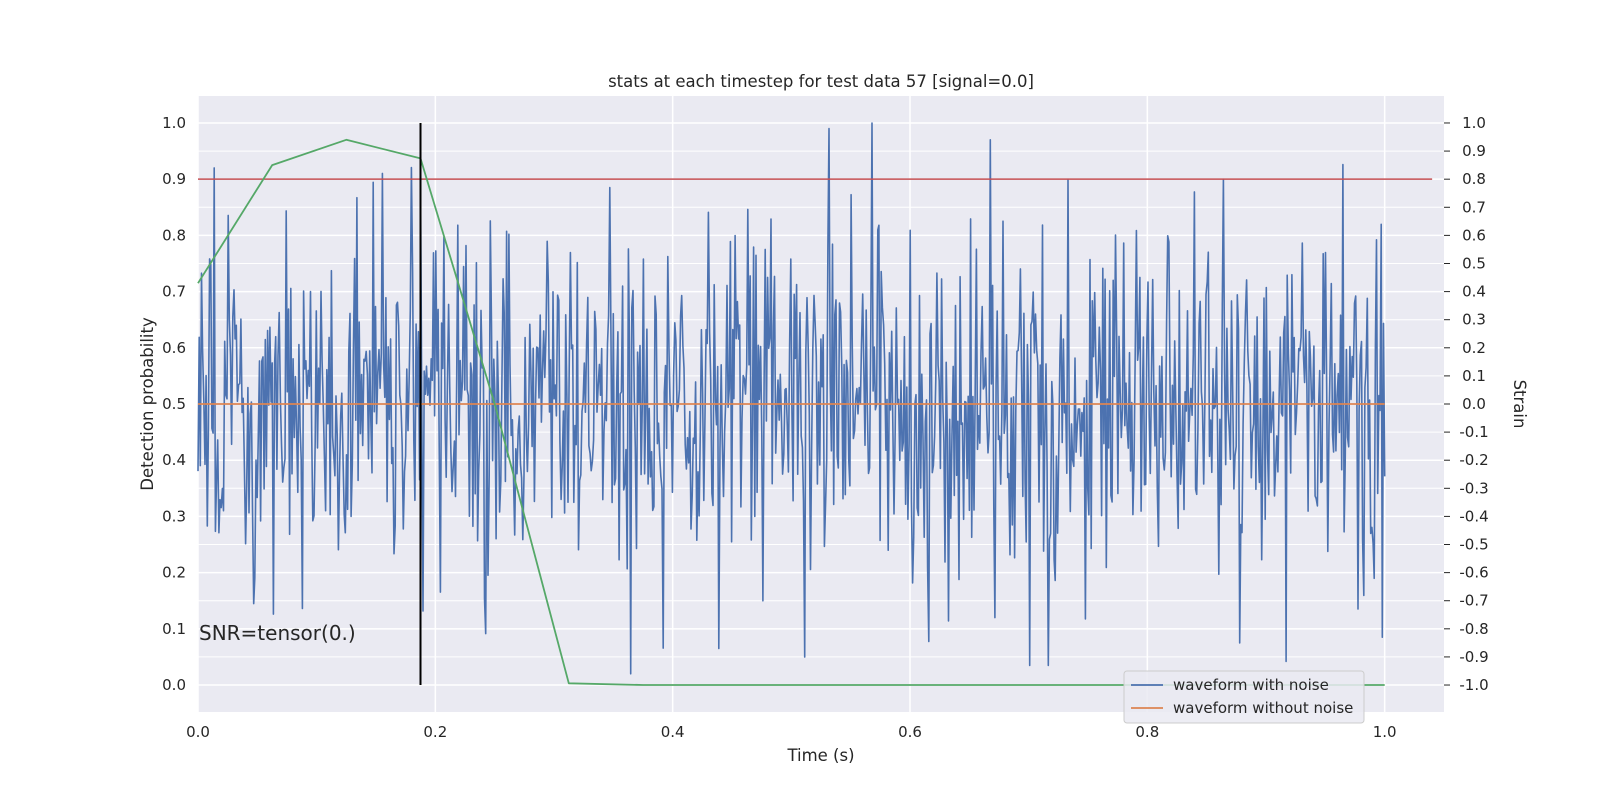  Describe the element at coordinates (1251, 685) in the screenshot. I see `legend-label-noise: waveform with noise` at that location.